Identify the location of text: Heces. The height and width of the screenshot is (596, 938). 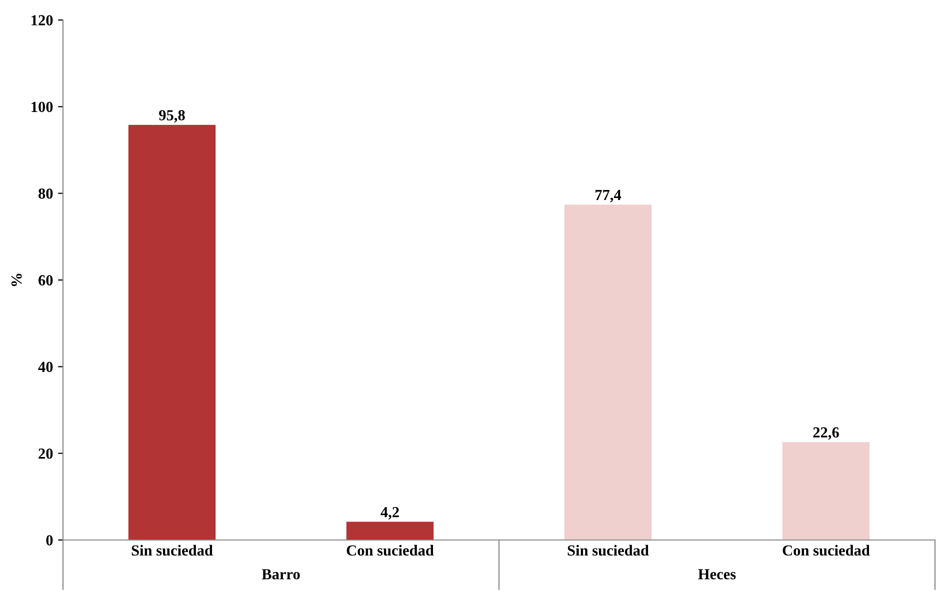
(717, 574).